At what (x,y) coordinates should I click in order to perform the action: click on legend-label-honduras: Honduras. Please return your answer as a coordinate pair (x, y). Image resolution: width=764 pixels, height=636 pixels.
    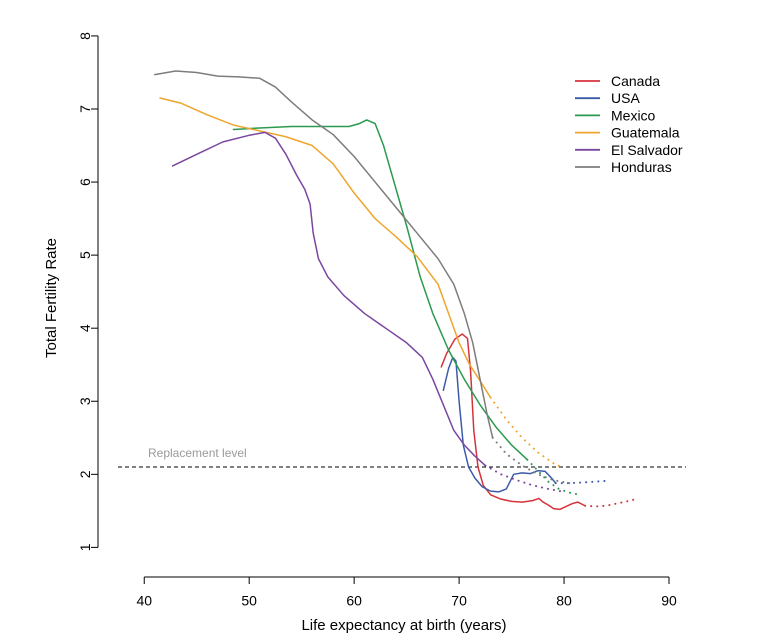
    Looking at the image, I should click on (641, 167).